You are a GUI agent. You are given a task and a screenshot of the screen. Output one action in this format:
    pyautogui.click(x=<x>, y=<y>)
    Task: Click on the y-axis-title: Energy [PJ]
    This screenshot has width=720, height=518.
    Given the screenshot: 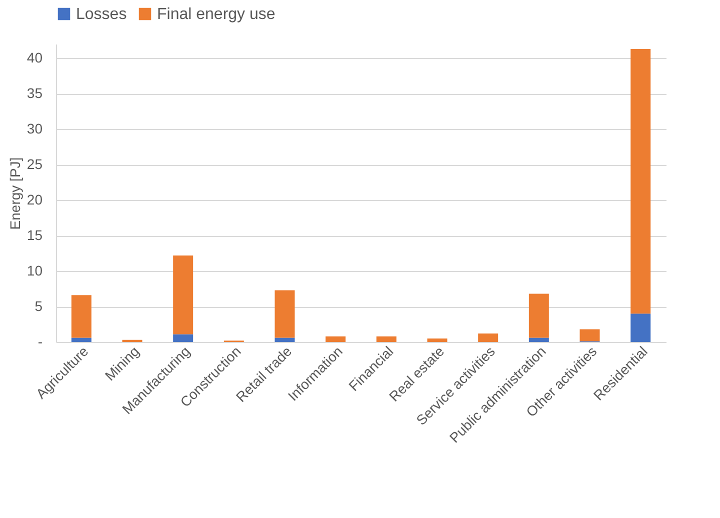 What is the action you would take?
    pyautogui.click(x=14, y=193)
    